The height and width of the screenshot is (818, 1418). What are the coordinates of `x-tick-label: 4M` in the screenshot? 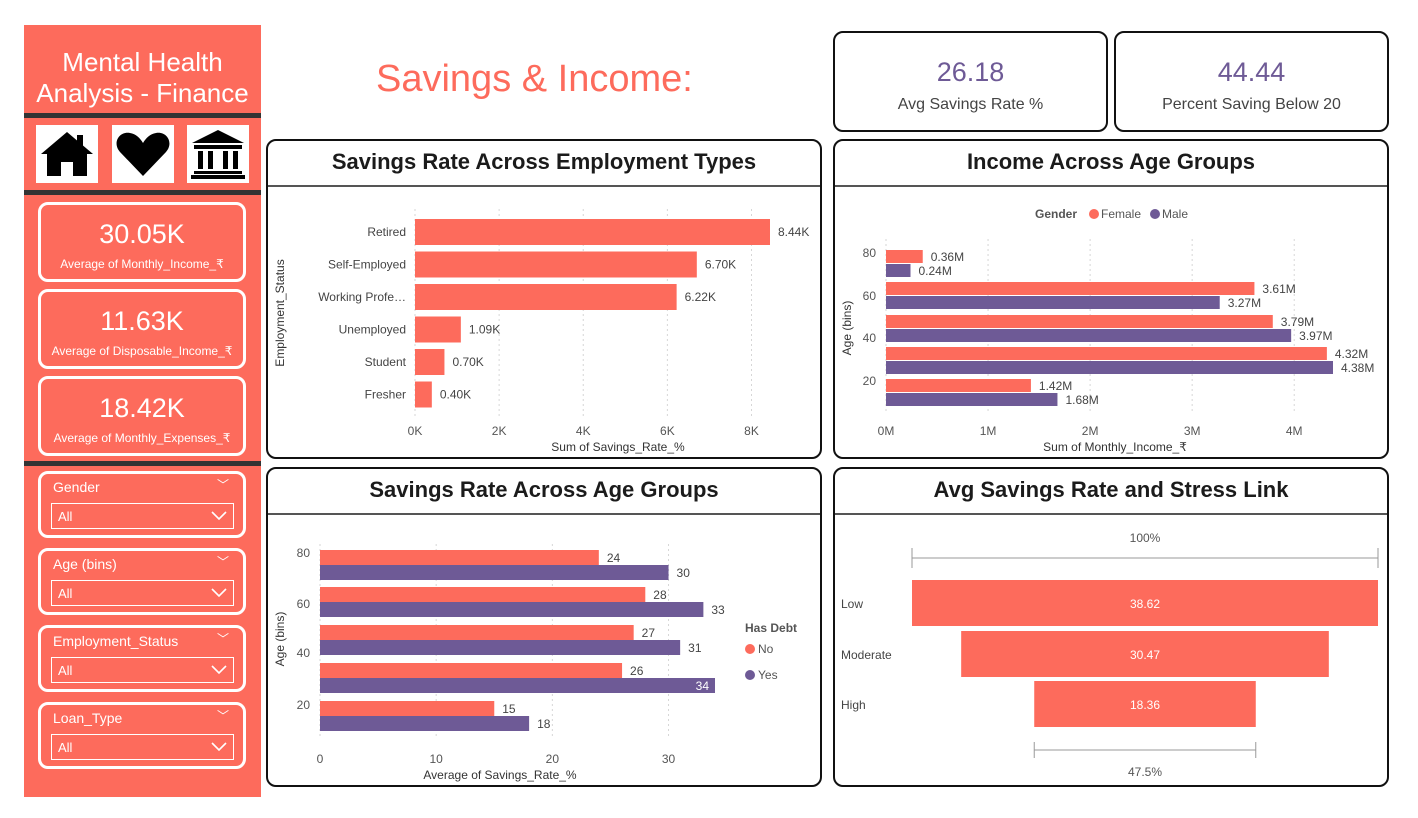 It's located at (1294, 431).